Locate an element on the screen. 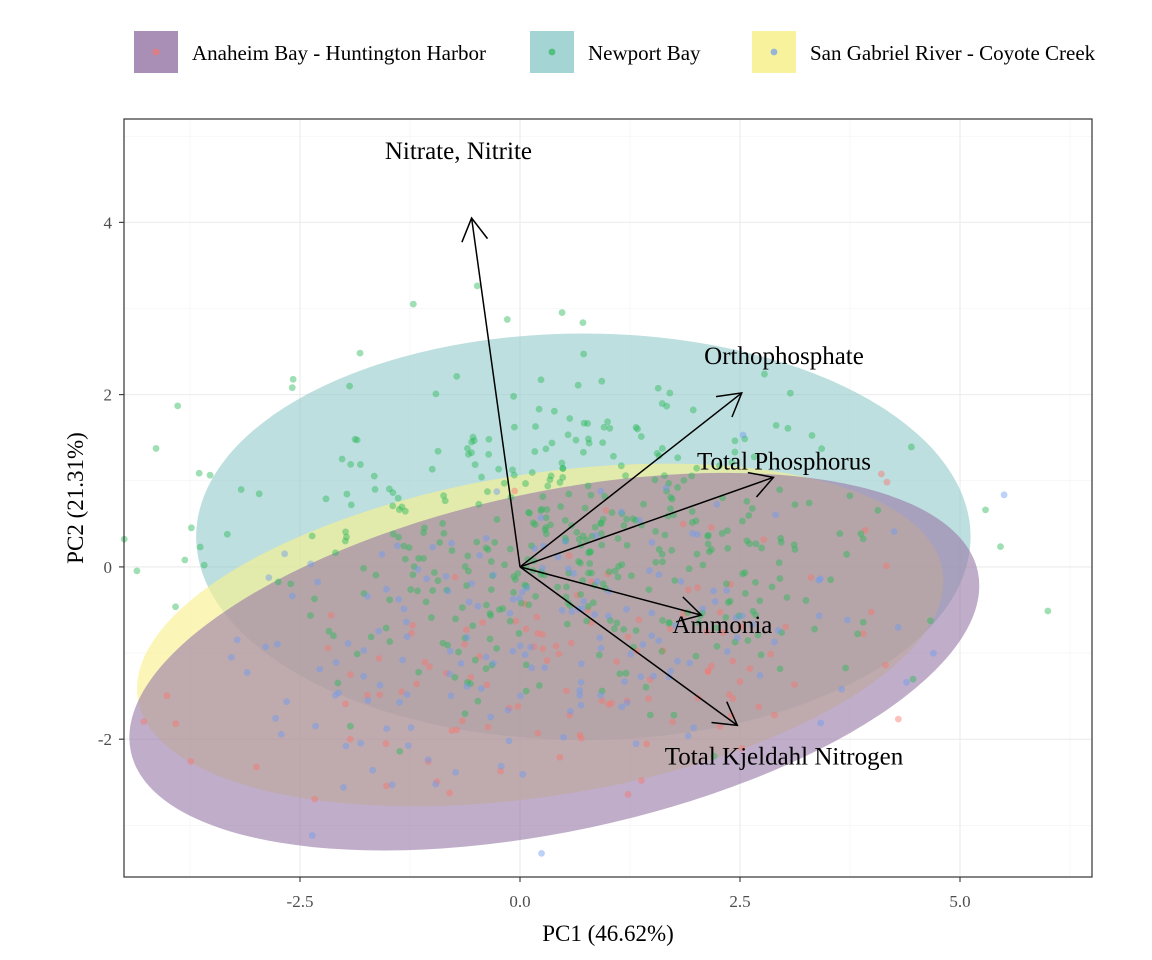 The image size is (1152, 960). y-tick-label: 0 is located at coordinates (108, 567).